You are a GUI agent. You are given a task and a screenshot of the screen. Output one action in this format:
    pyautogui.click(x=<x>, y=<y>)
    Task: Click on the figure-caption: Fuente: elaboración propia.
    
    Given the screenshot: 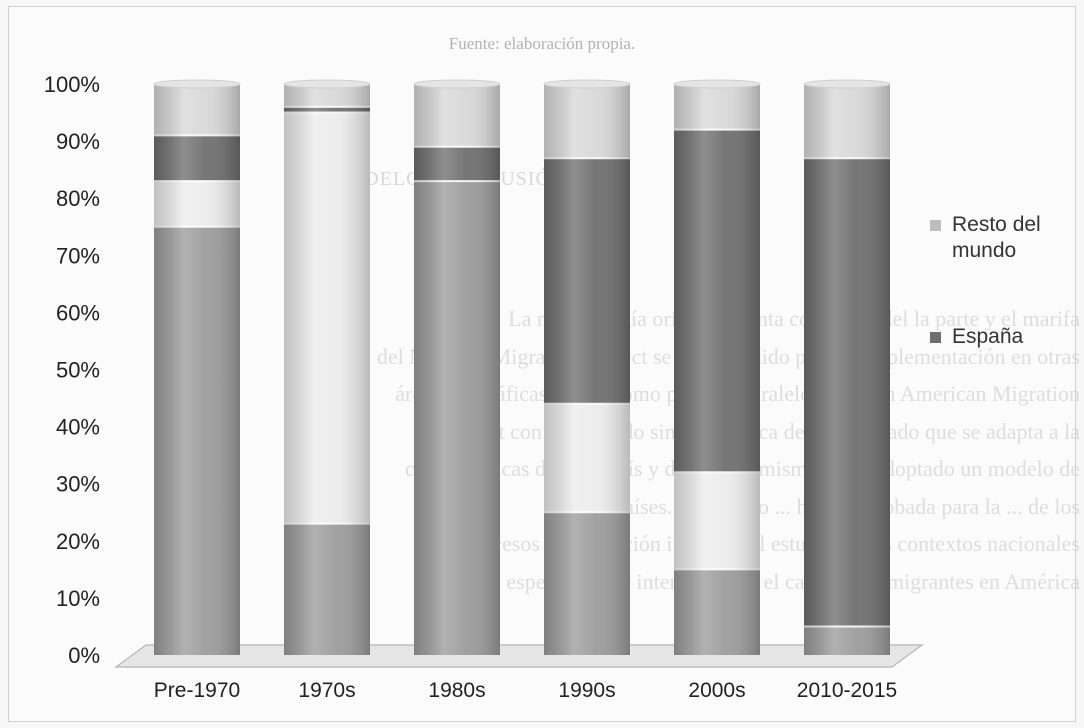 What is the action you would take?
    pyautogui.click(x=542, y=43)
    